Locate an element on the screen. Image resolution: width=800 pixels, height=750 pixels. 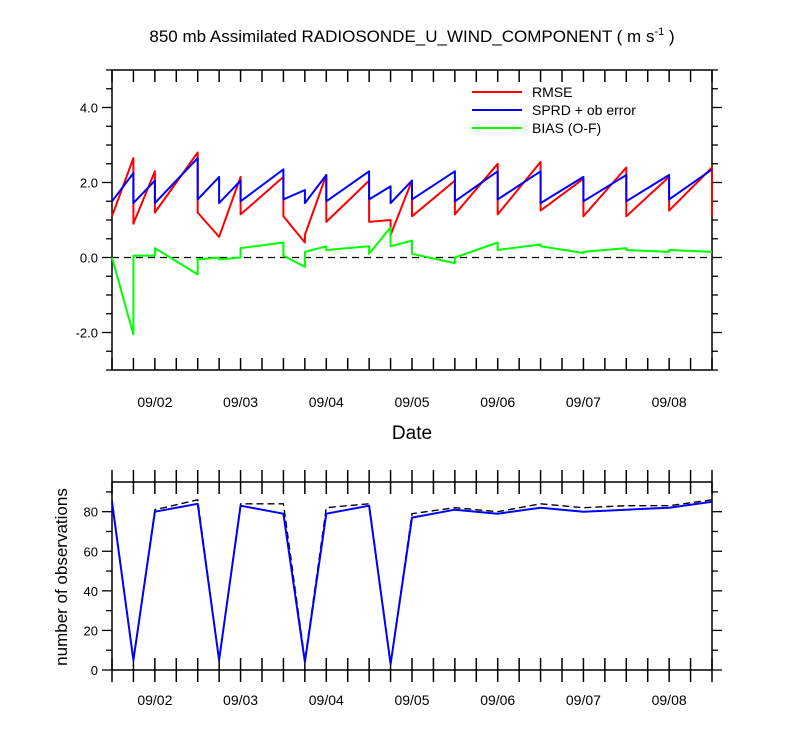
series-line-rmse is located at coordinates (412, 197).